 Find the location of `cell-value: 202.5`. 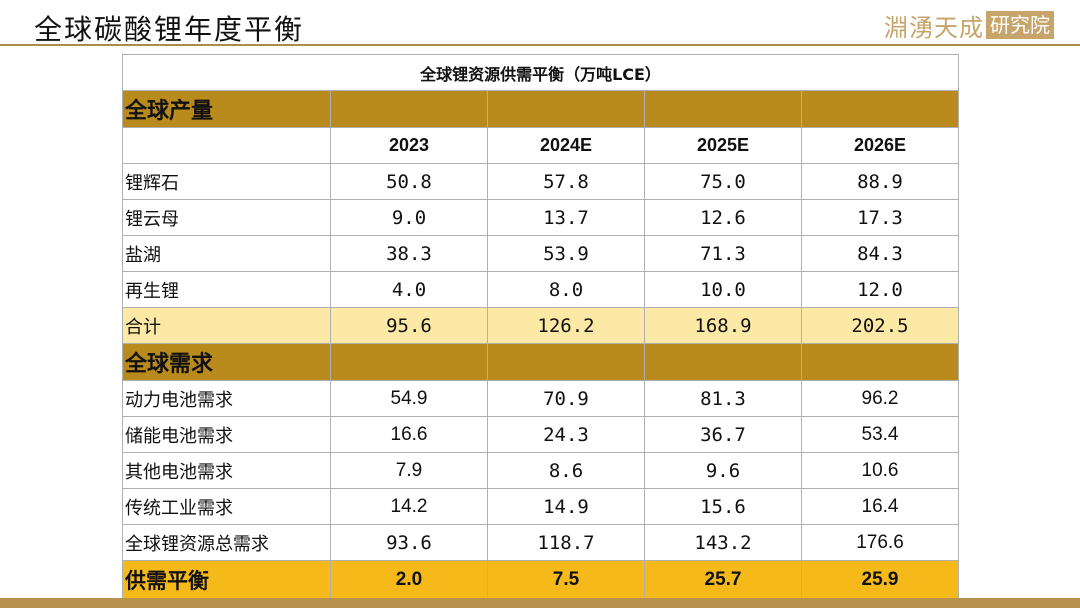

cell-value: 202.5 is located at coordinates (880, 325).